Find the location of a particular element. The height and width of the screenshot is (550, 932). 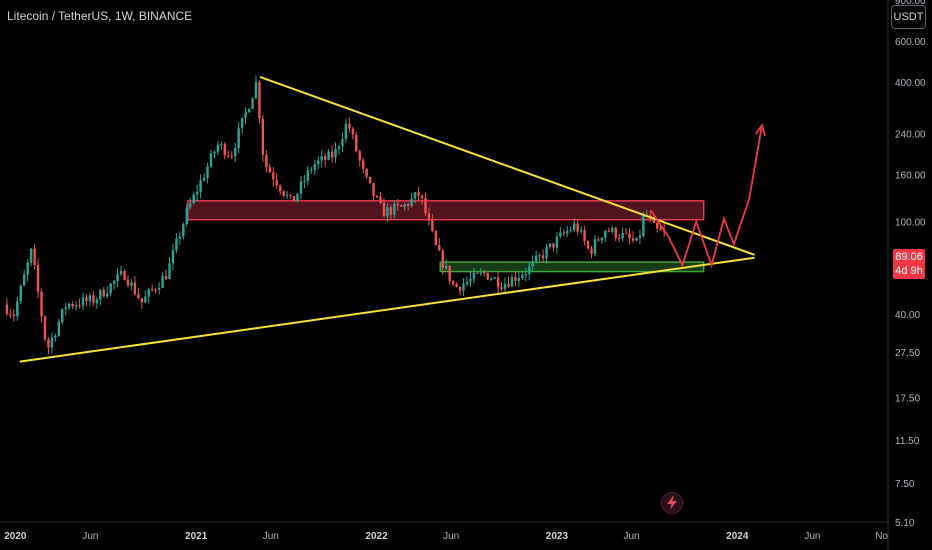

bar-countdown: 4d 9h is located at coordinates (909, 271).